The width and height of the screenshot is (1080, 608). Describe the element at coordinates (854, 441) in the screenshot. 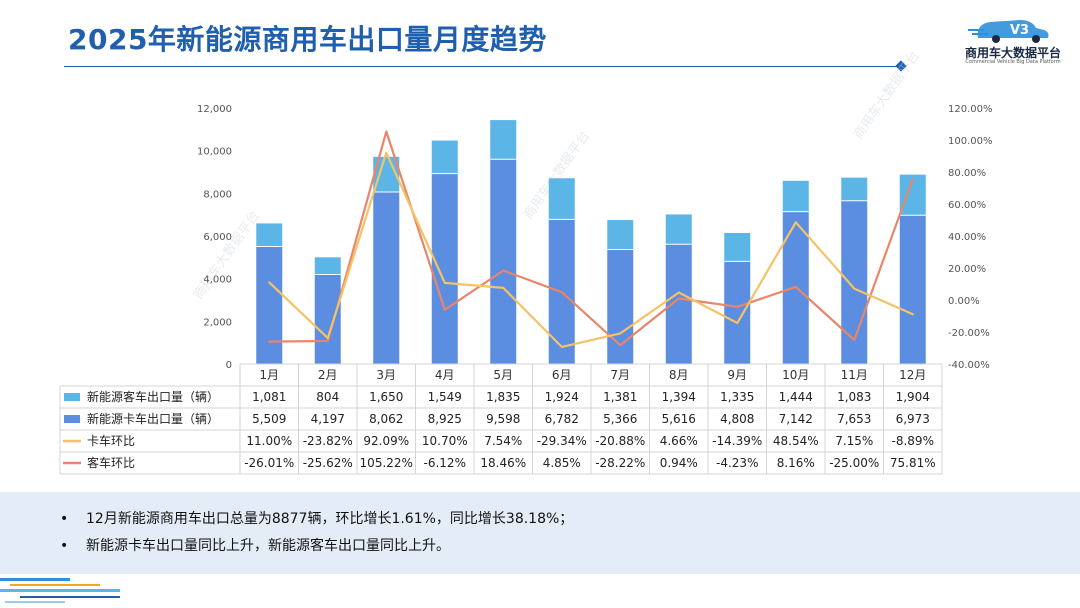

I see `data-cell: 7.15%` at that location.